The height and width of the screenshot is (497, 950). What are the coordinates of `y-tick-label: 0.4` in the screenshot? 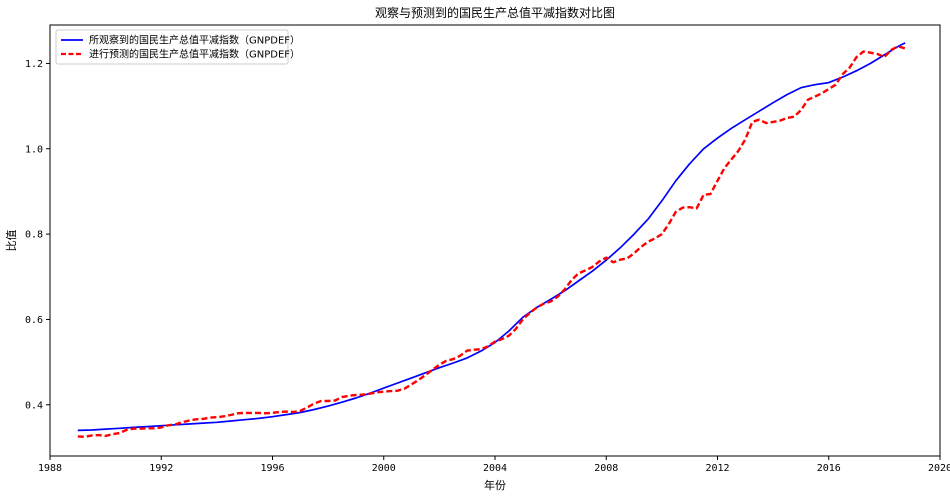 It's located at (34, 405).